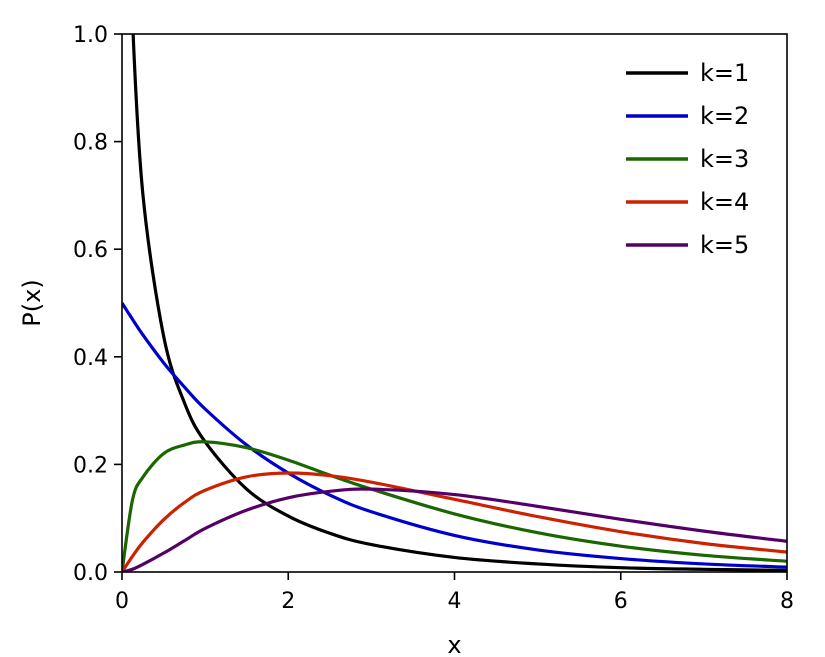 The image size is (825, 657). I want to click on y-tick-label: 0.8, so click(90, 143).